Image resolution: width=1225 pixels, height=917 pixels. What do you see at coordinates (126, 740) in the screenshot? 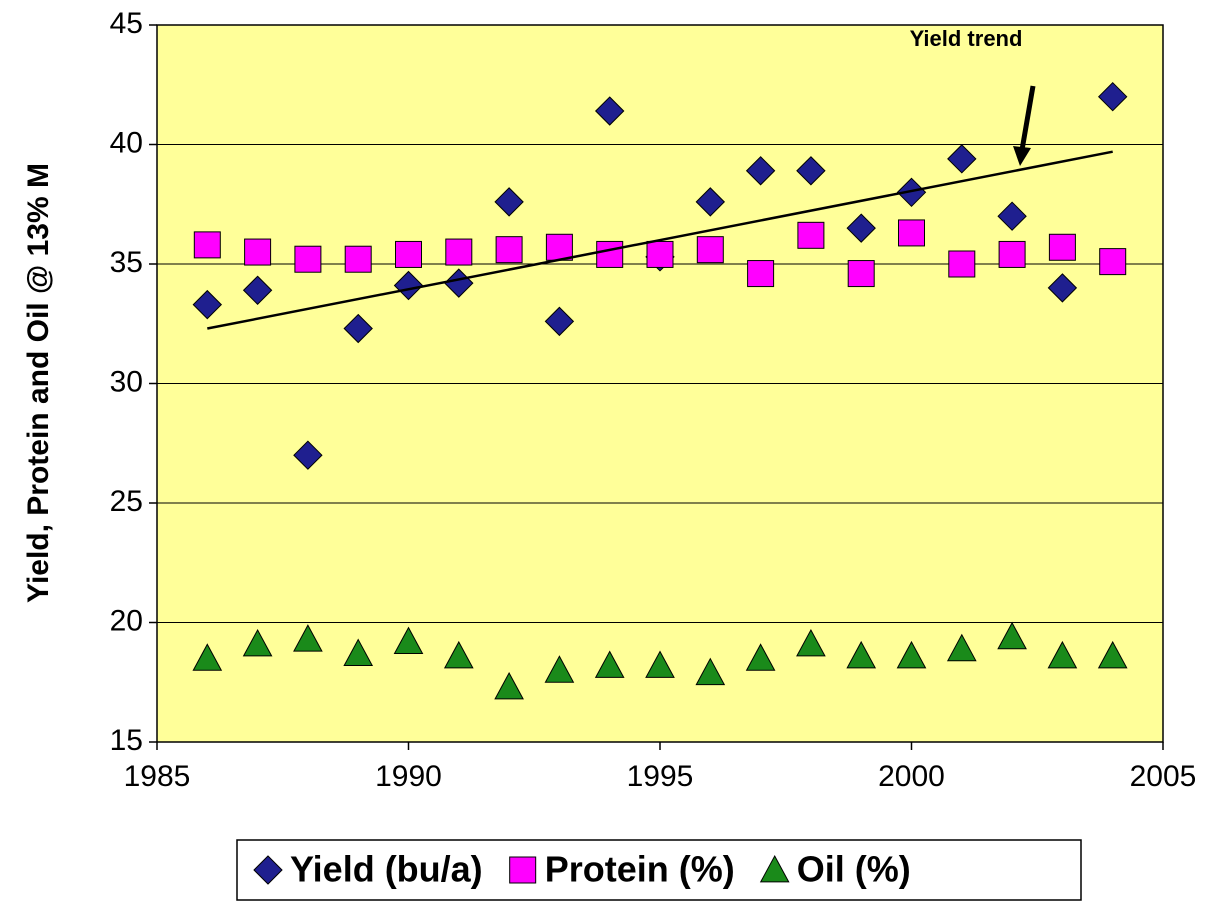
I see `y-tick-label: 15` at bounding box center [126, 740].